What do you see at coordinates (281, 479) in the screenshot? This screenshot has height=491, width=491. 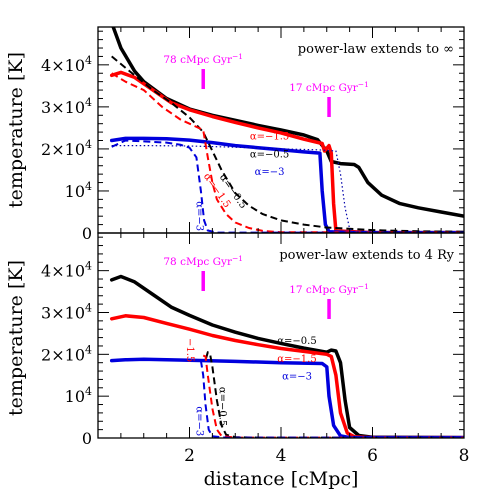 I see `x-axis-label: distance [cMpc]` at bounding box center [281, 479].